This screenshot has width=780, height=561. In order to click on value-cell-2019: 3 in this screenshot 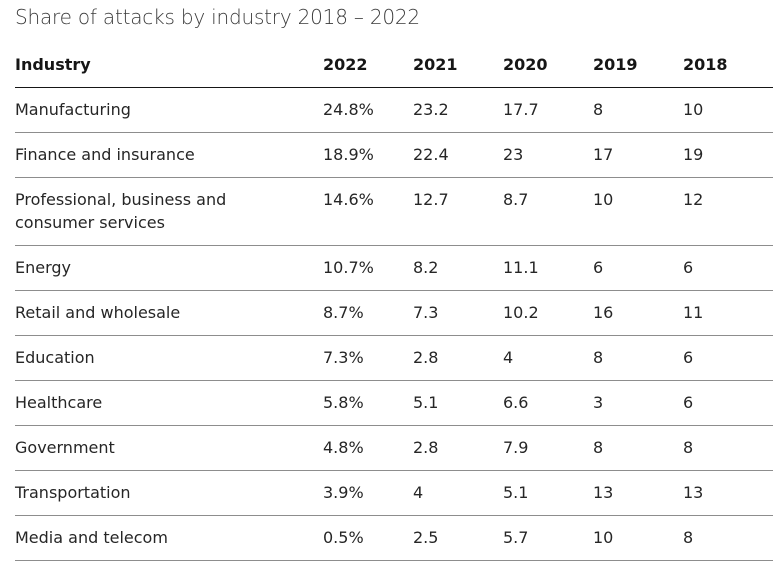, I will do `click(638, 403)`.